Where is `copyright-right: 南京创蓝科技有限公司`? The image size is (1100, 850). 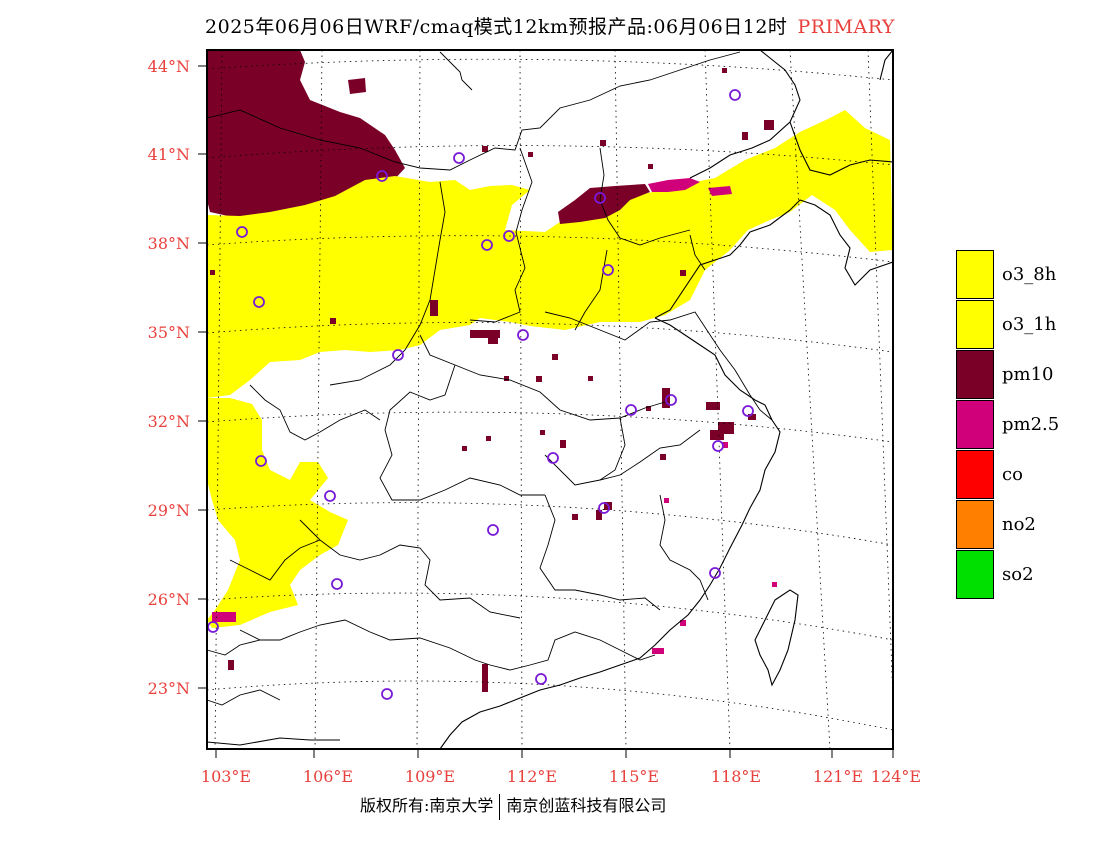 copyright-right: 南京创蓝科技有限公司 is located at coordinates (586, 805).